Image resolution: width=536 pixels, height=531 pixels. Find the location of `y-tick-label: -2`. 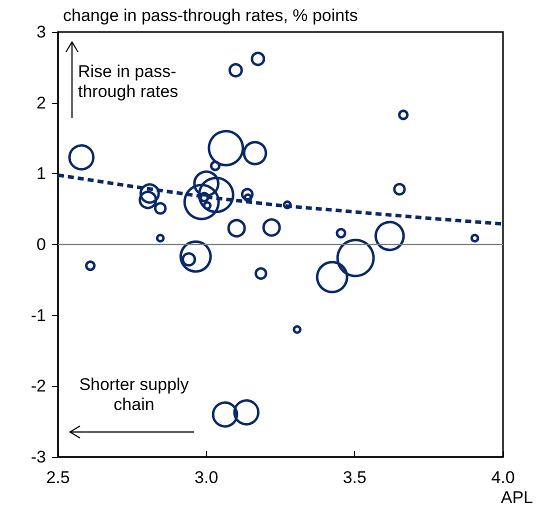

y-tick-label: -2 is located at coordinates (38, 386).